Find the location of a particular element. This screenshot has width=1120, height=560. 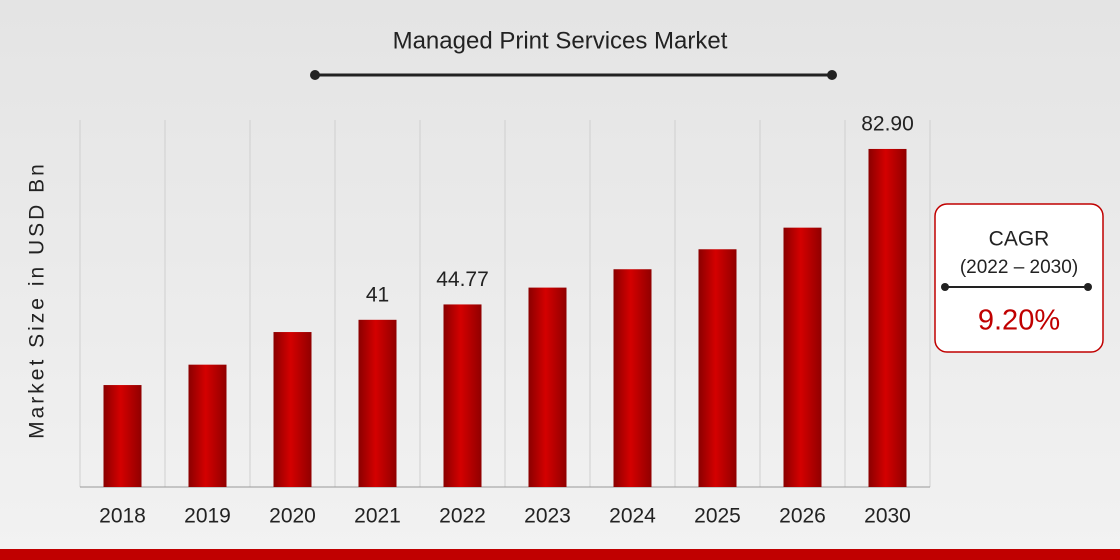

x-tick-label: 2026 is located at coordinates (802, 516).